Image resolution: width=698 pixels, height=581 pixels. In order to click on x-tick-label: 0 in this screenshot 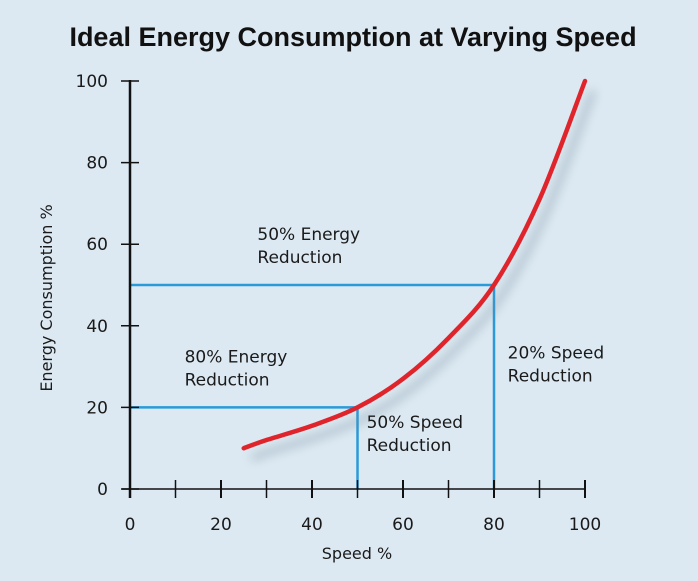, I will do `click(130, 525)`.